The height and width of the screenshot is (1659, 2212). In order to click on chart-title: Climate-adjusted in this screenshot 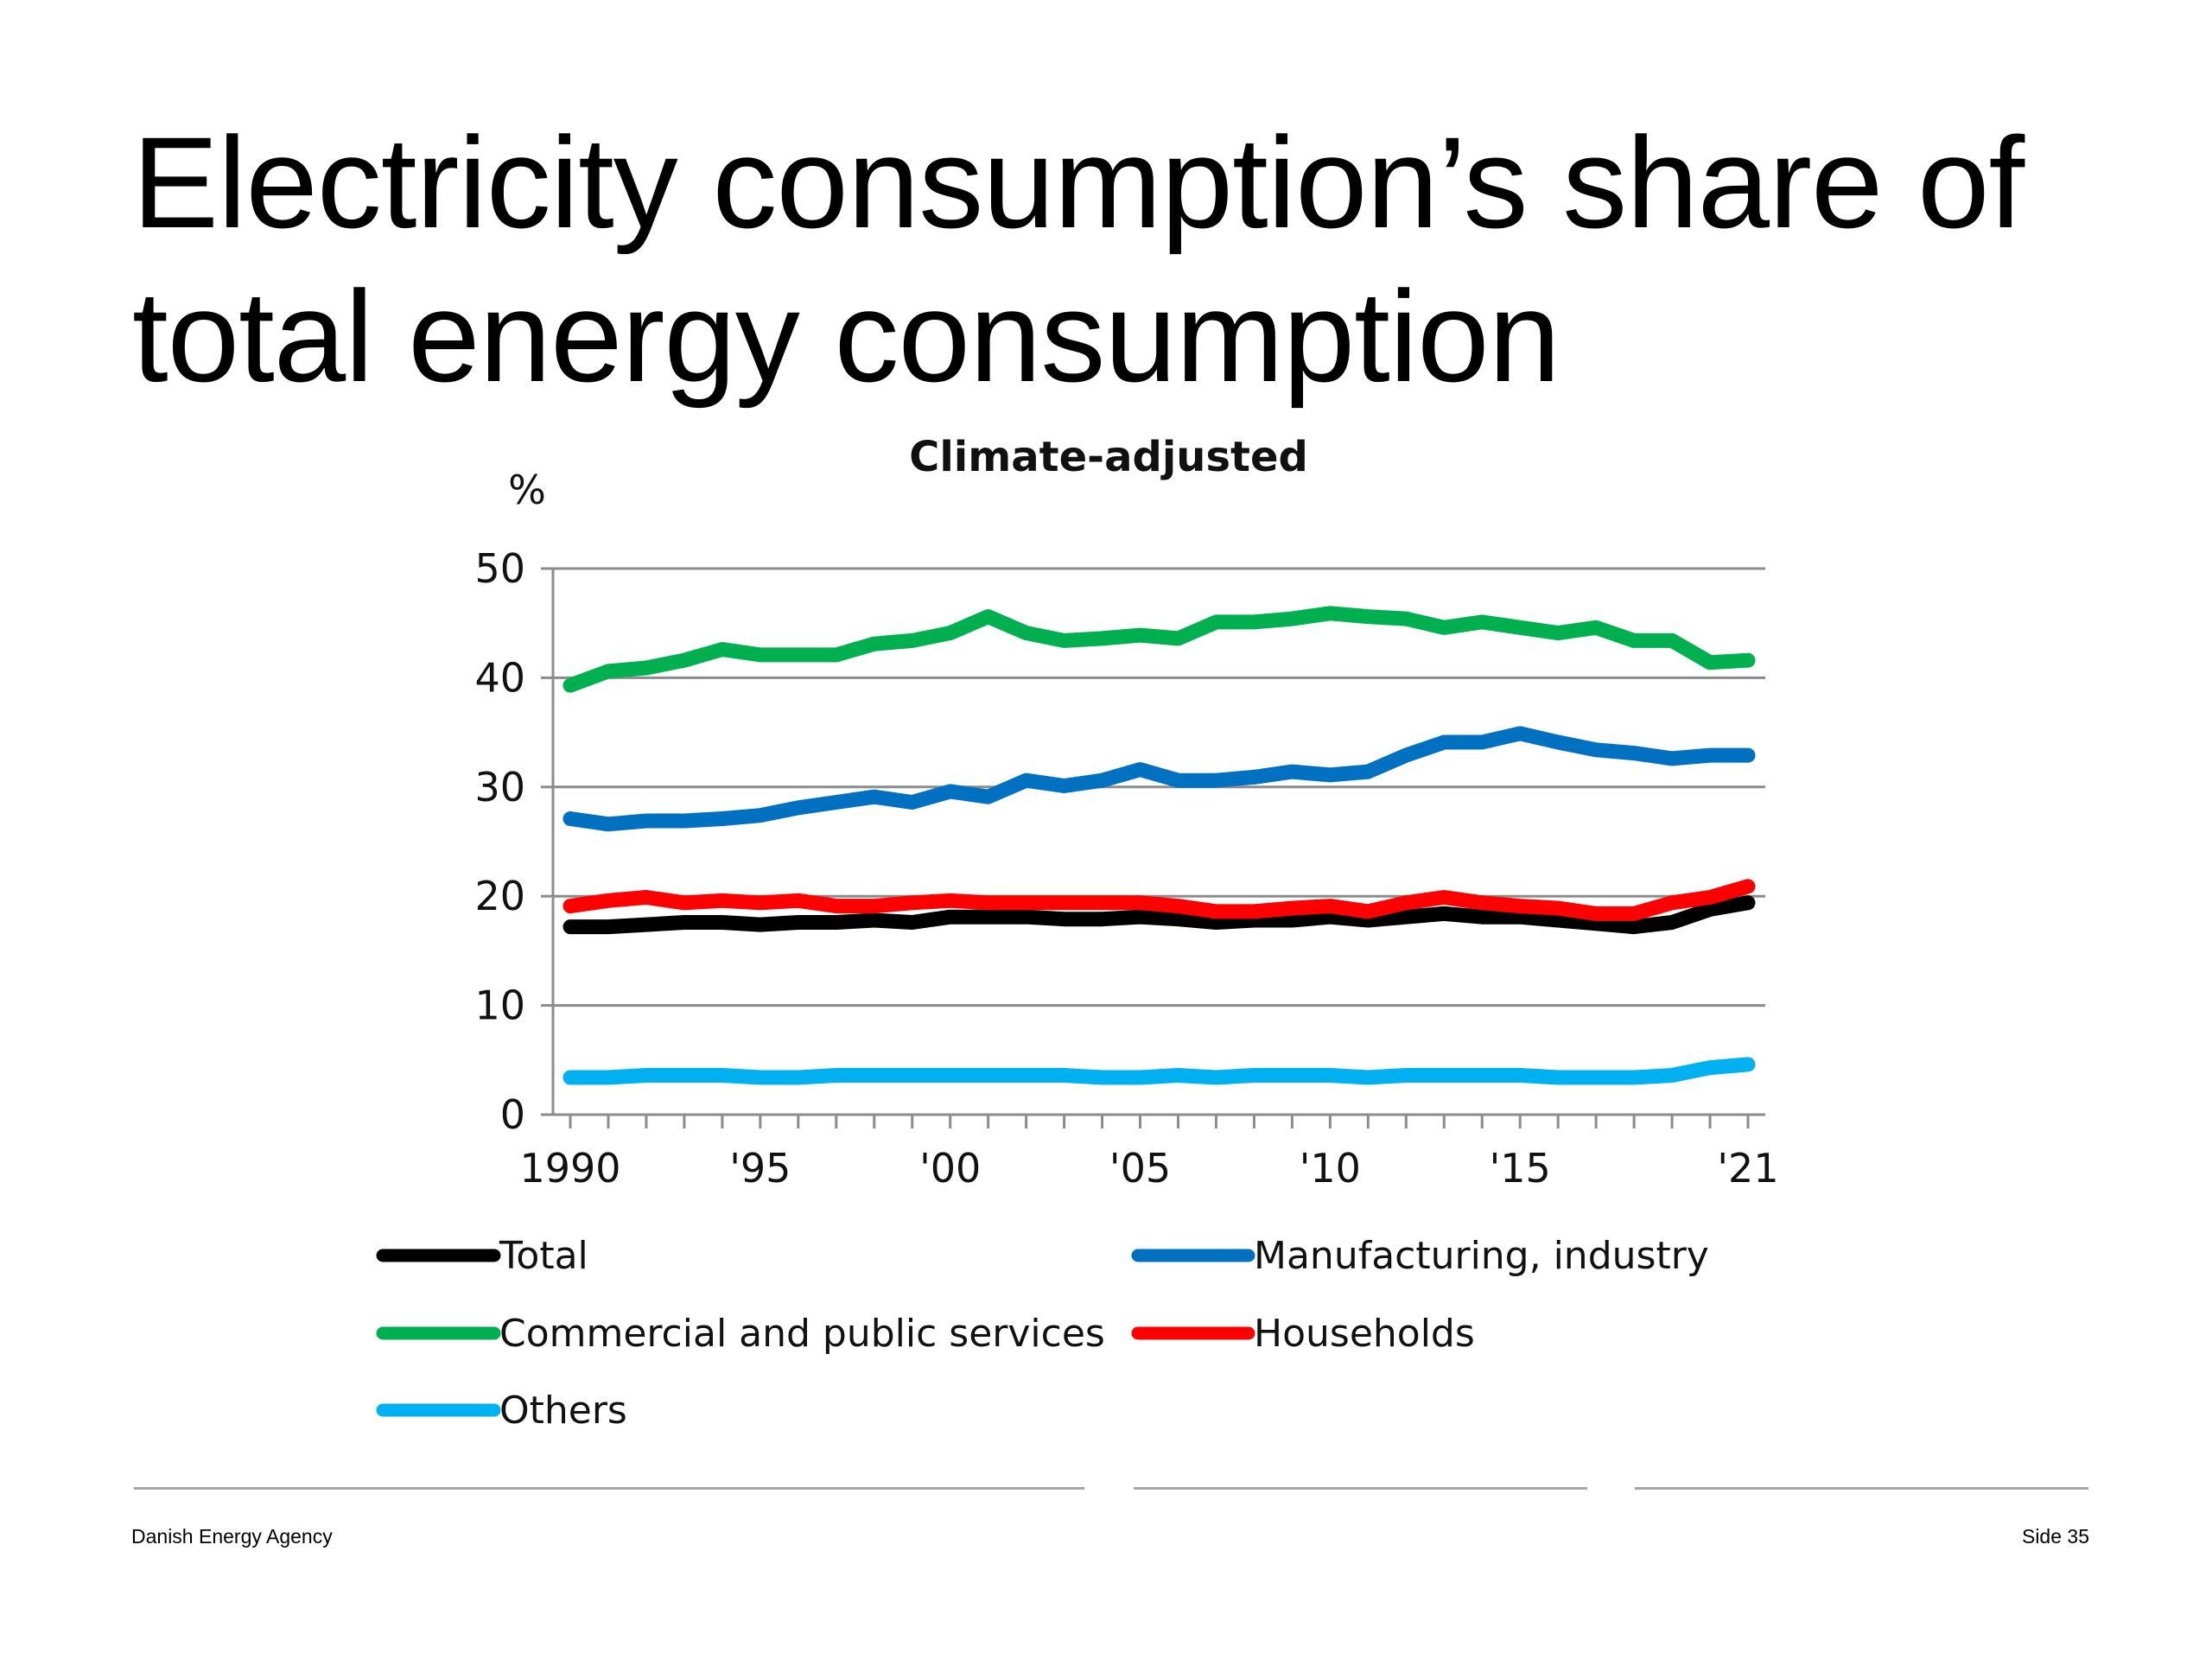, I will do `click(1108, 457)`.